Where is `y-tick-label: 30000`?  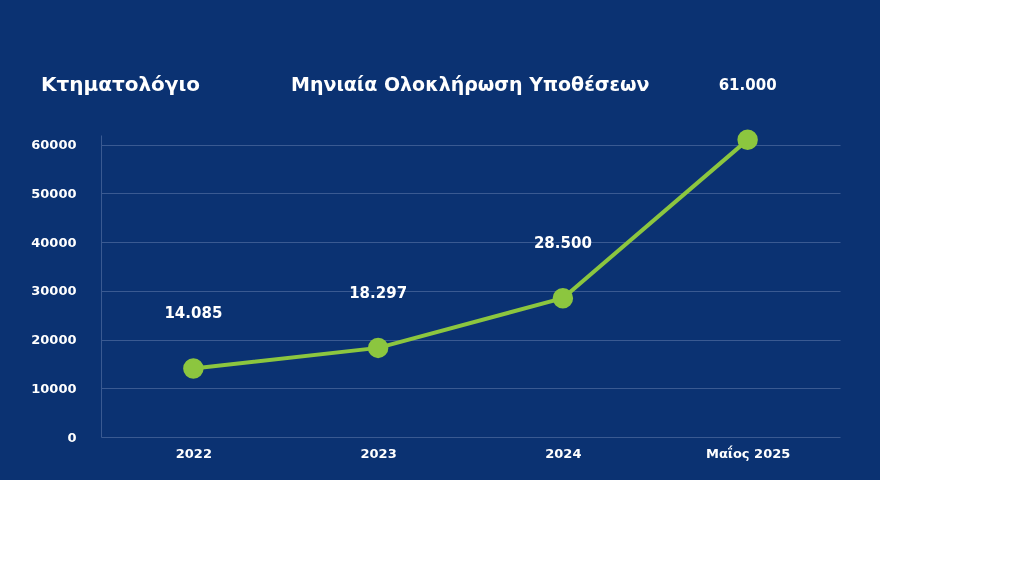
y-tick-label: 30000 is located at coordinates (54, 291).